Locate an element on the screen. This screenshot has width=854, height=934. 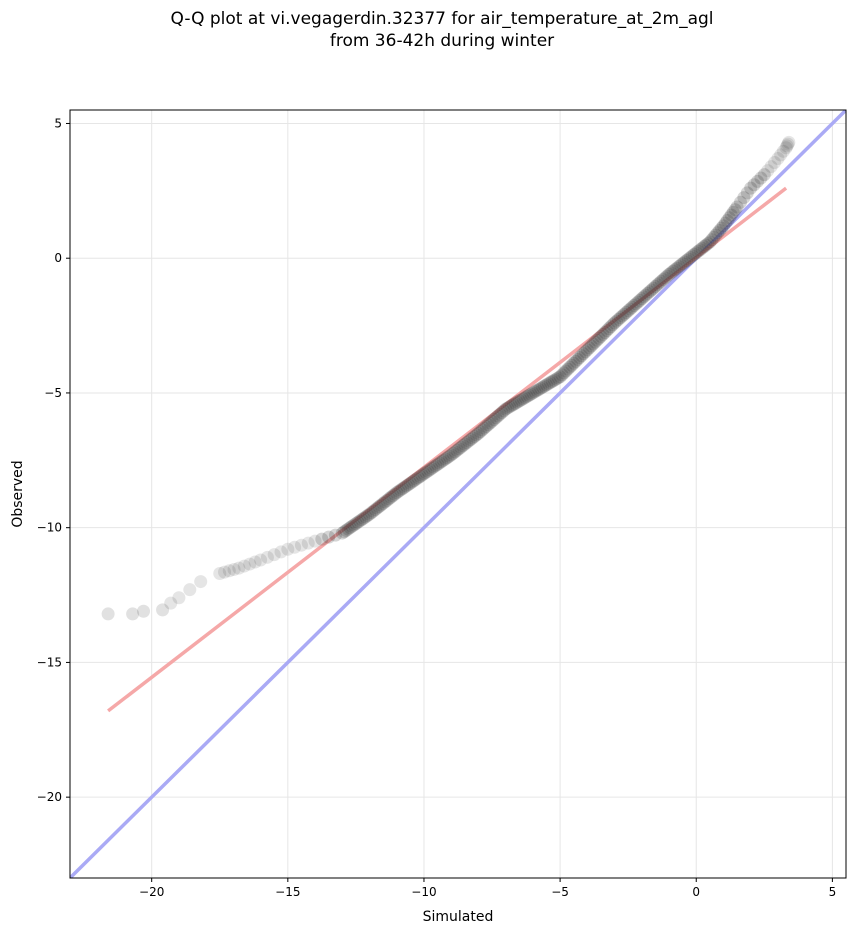
y-axis-label: Observed is located at coordinates (18, 493).